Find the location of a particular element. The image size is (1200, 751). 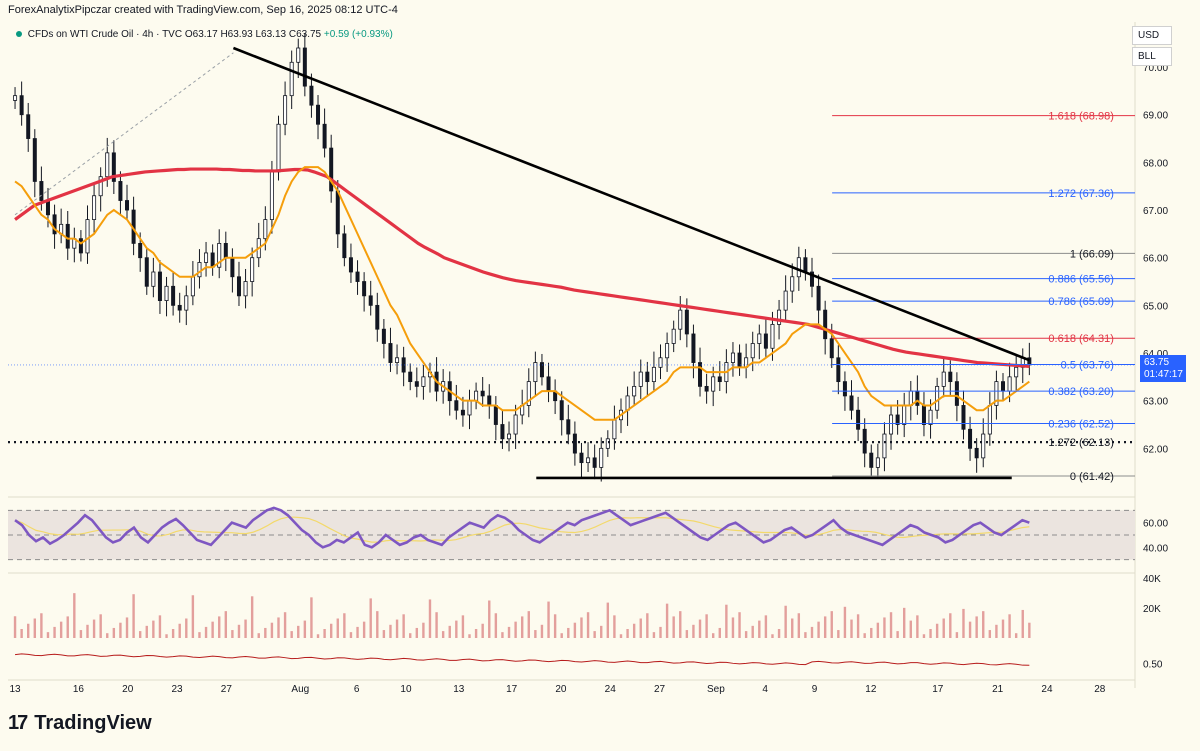

time-axis-label: 21 is located at coordinates (998, 689).